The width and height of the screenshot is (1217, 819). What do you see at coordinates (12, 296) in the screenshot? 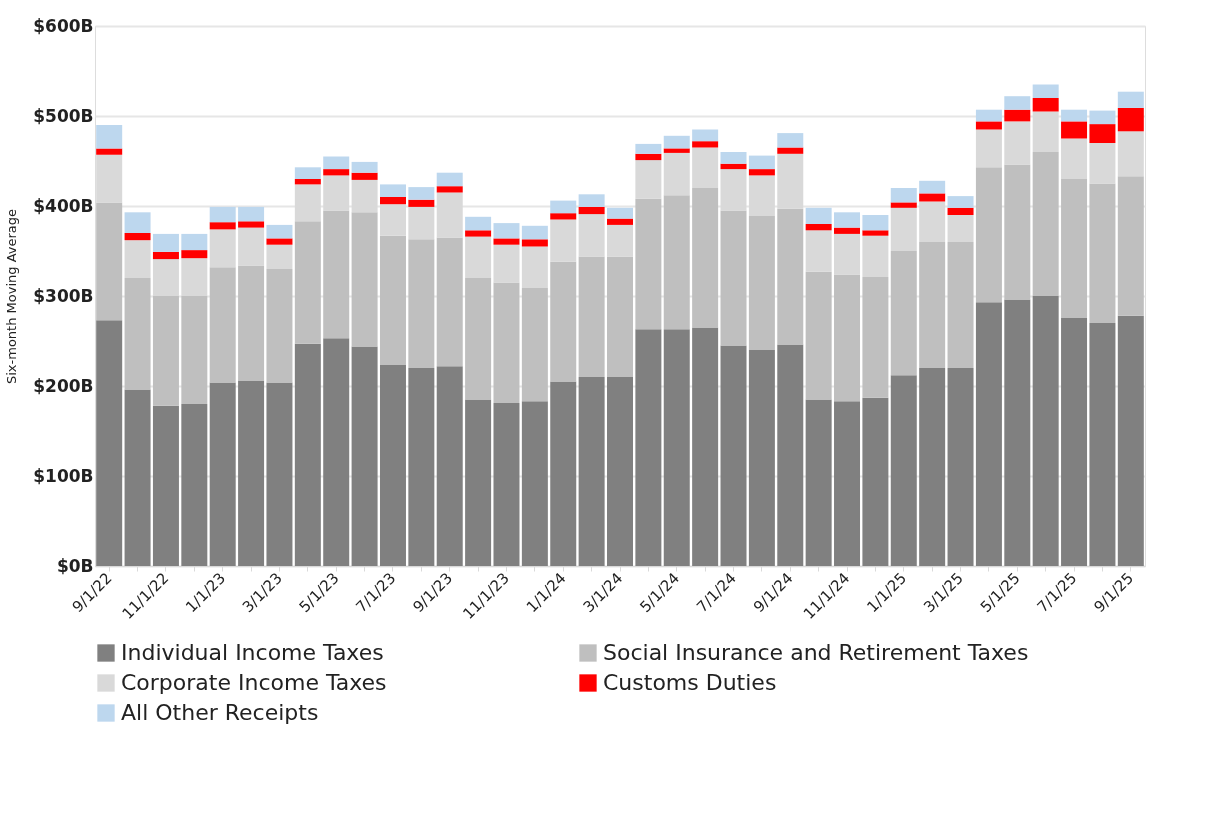
I see `y-axis-title: Six-month Moving Average` at bounding box center [12, 296].